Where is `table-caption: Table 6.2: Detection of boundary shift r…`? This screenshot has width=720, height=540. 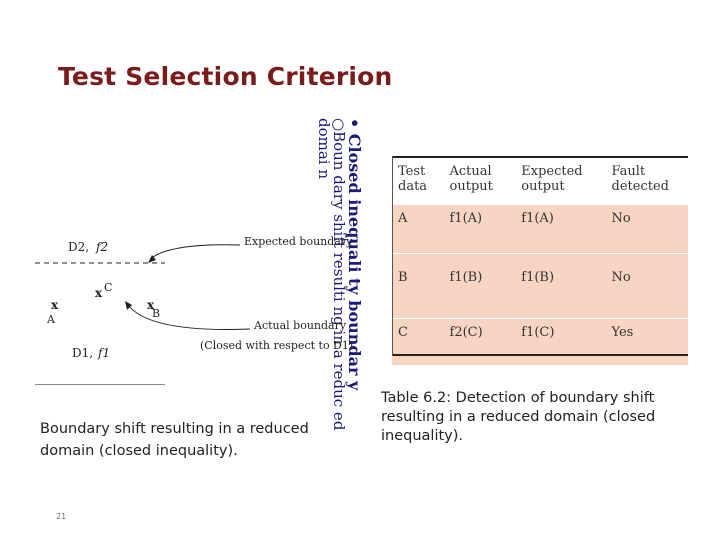
table-caption: Table 6.2: Detection of boundary shift r… is located at coordinates (518, 417).